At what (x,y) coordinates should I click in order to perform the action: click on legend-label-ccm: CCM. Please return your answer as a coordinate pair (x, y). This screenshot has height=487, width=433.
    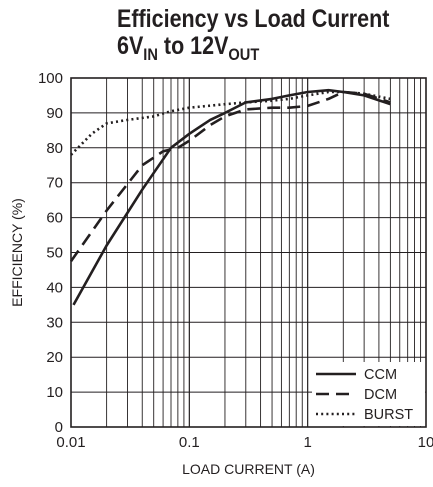
    Looking at the image, I should click on (380, 375).